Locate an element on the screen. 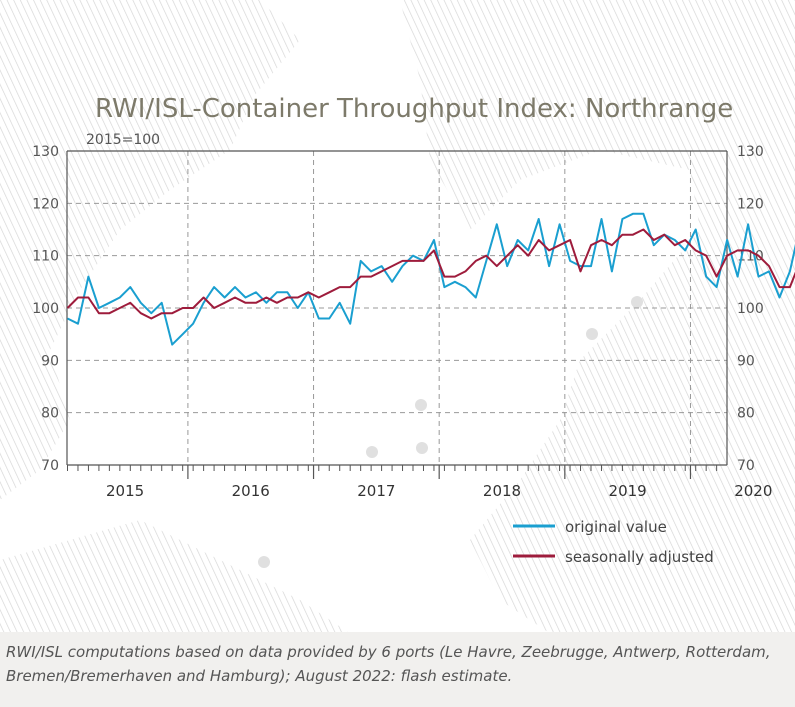  series-line-seasonally-adjusted is located at coordinates (430, 274).